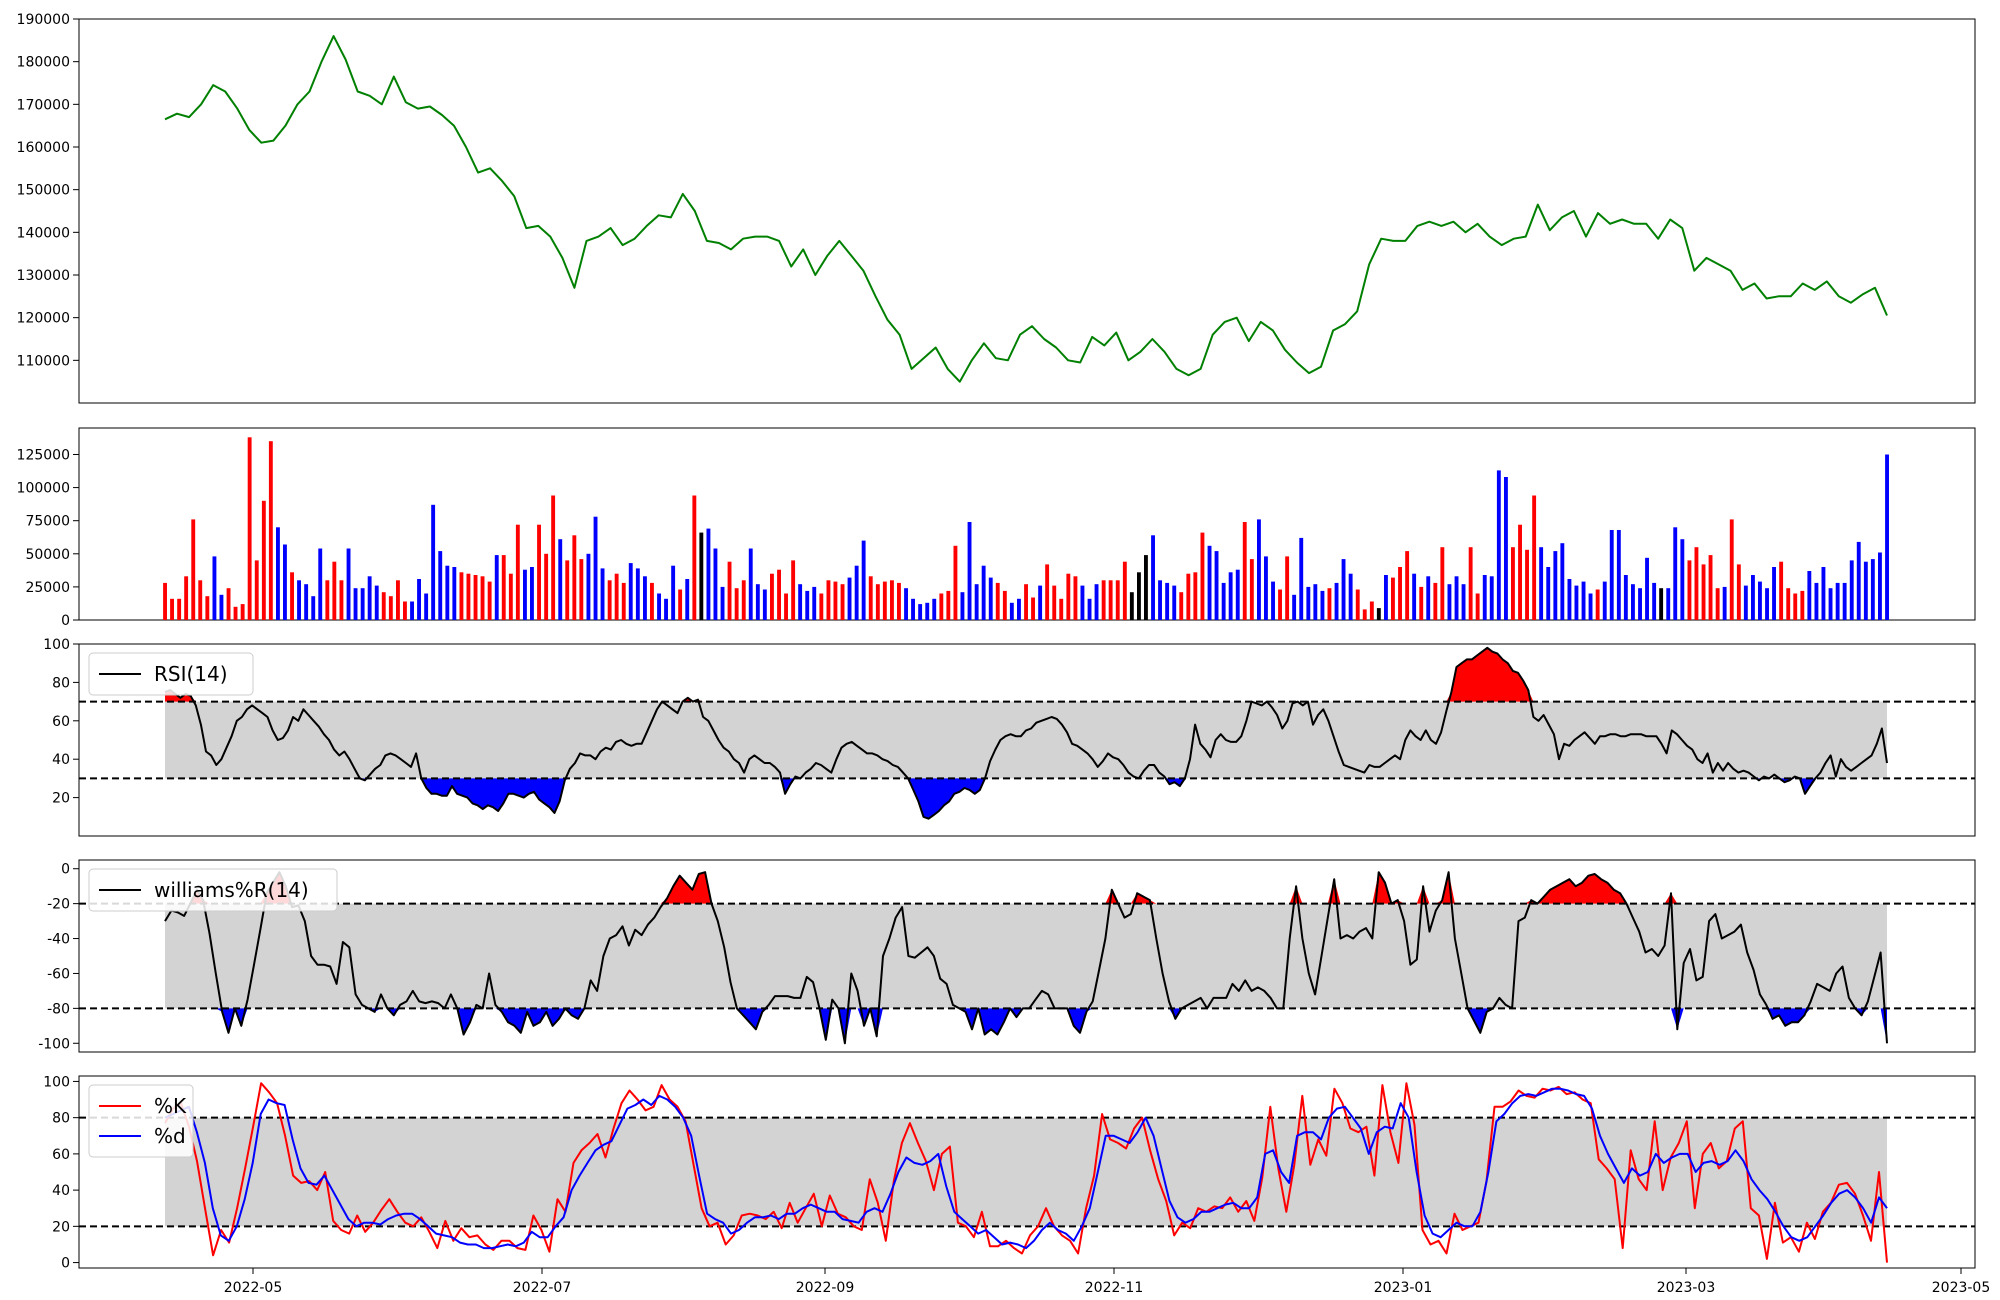 The width and height of the screenshot is (2000, 1300). Describe the element at coordinates (61, 760) in the screenshot. I see `rsi-ytick-label: 40` at that location.